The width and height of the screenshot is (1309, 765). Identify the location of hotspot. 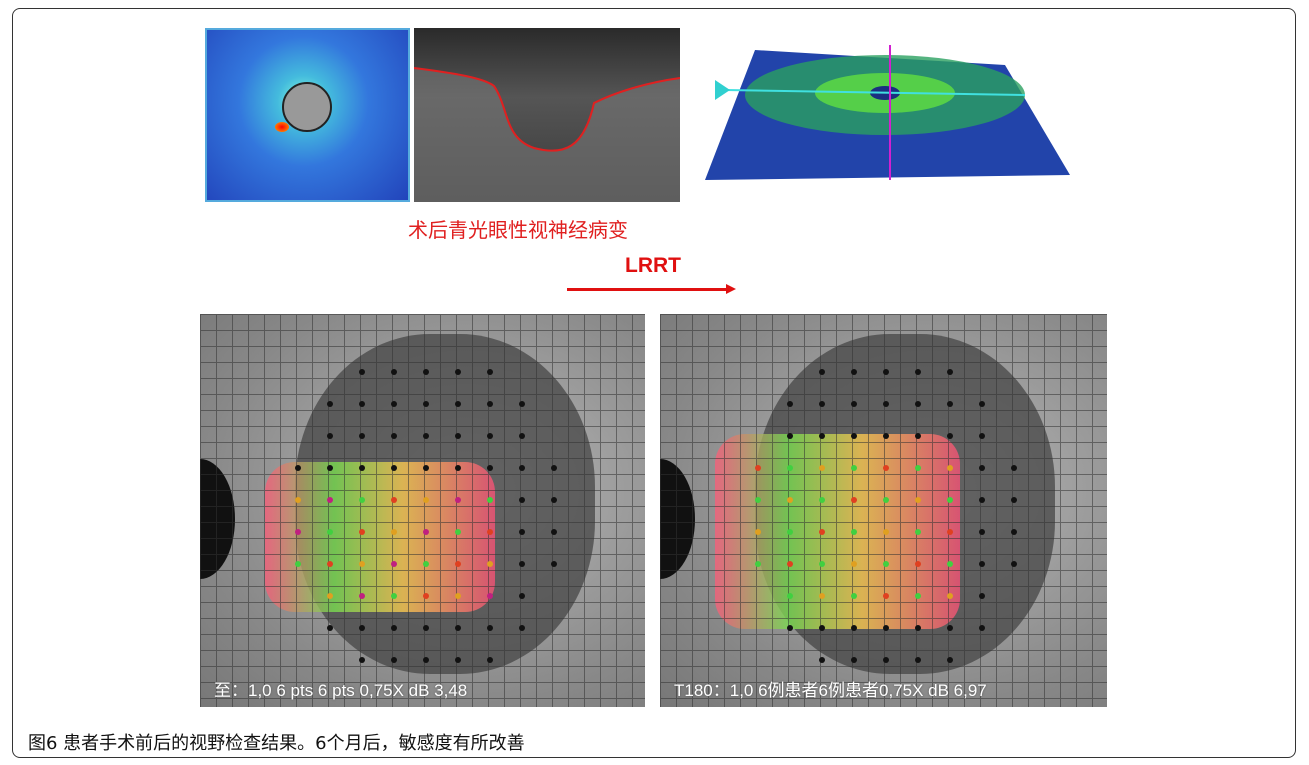
(282, 127).